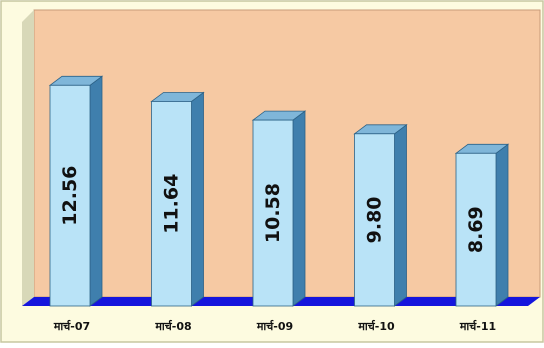 The width and height of the screenshot is (544, 348). I want to click on bar-value-label: 11.64, so click(172, 204).